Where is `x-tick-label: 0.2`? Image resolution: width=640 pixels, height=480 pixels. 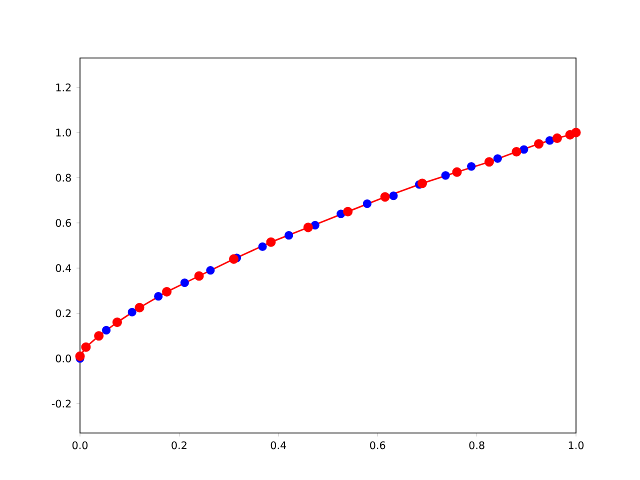
x-tick-label: 0.2 is located at coordinates (179, 445).